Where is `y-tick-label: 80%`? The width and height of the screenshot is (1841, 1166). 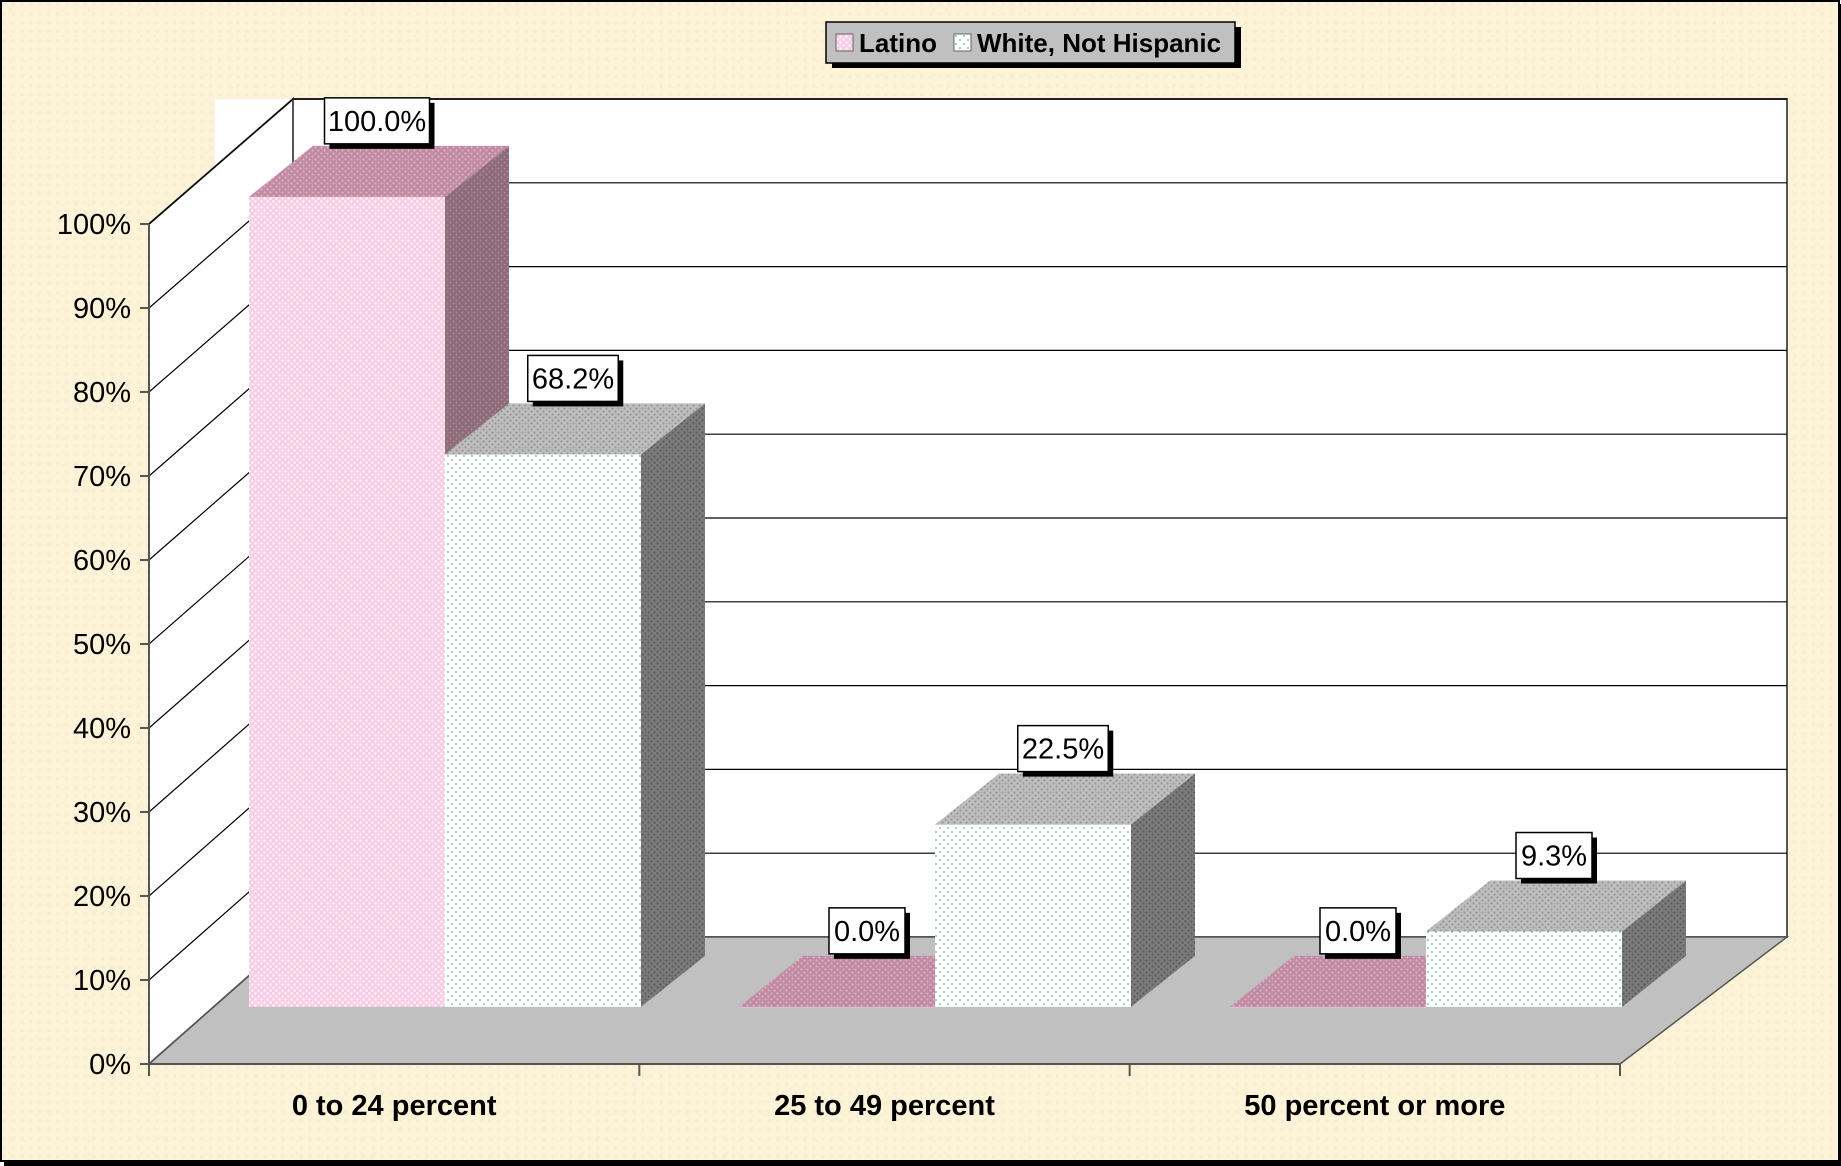 y-tick-label: 80% is located at coordinates (102, 393).